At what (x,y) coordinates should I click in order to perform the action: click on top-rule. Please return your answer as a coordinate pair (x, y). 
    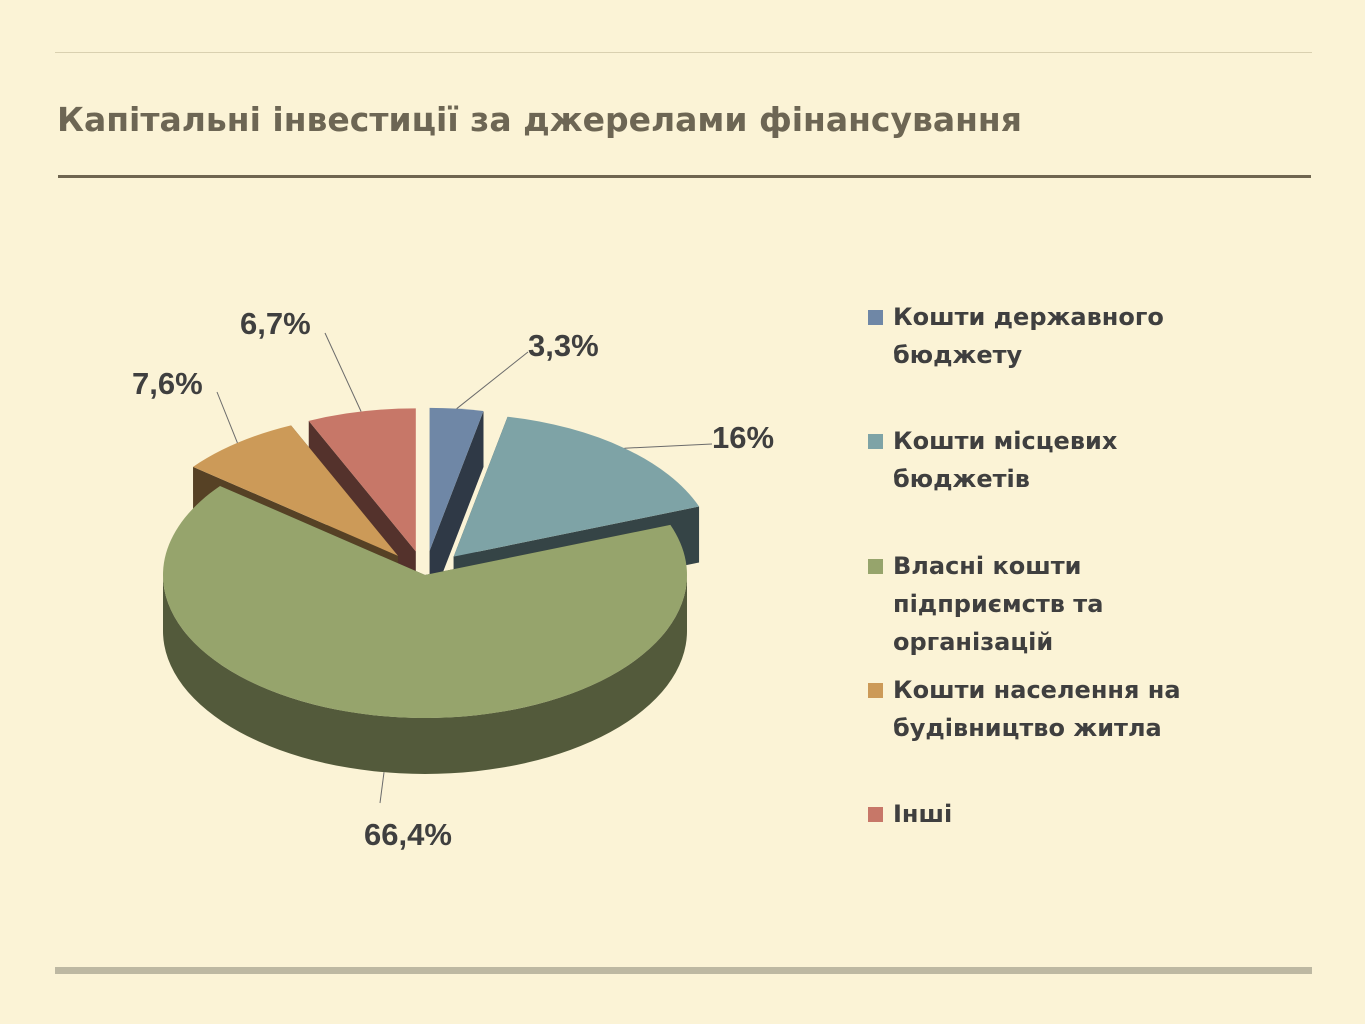
    Looking at the image, I should click on (683, 52).